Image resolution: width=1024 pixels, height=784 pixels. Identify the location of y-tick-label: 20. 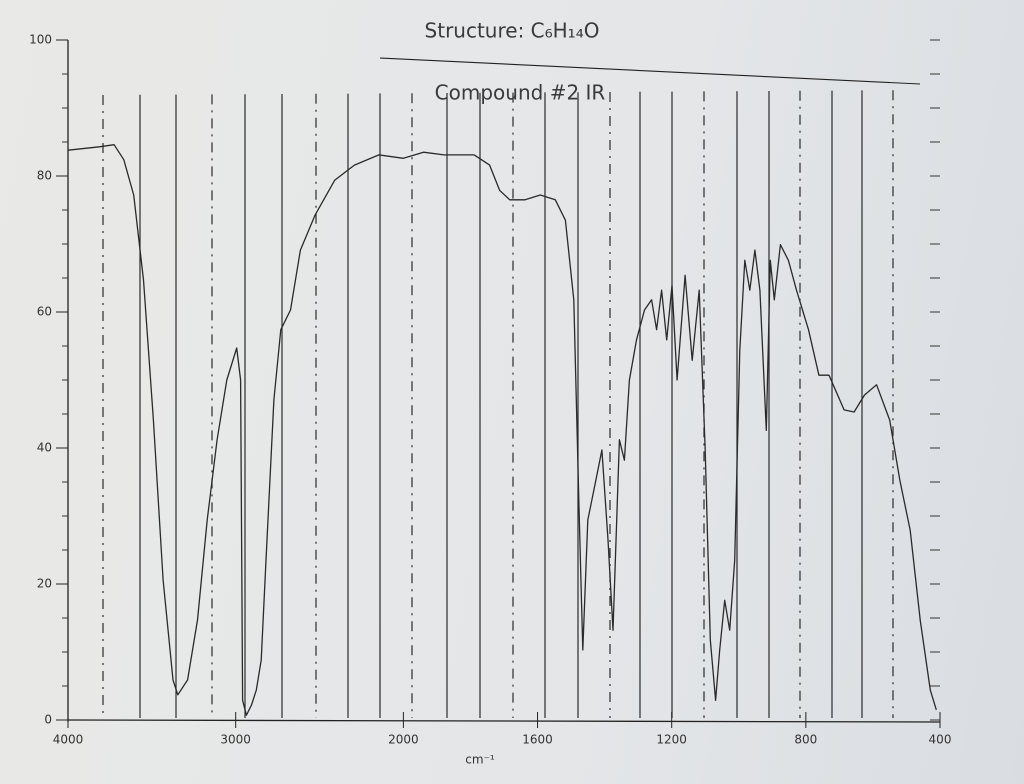
(44, 584).